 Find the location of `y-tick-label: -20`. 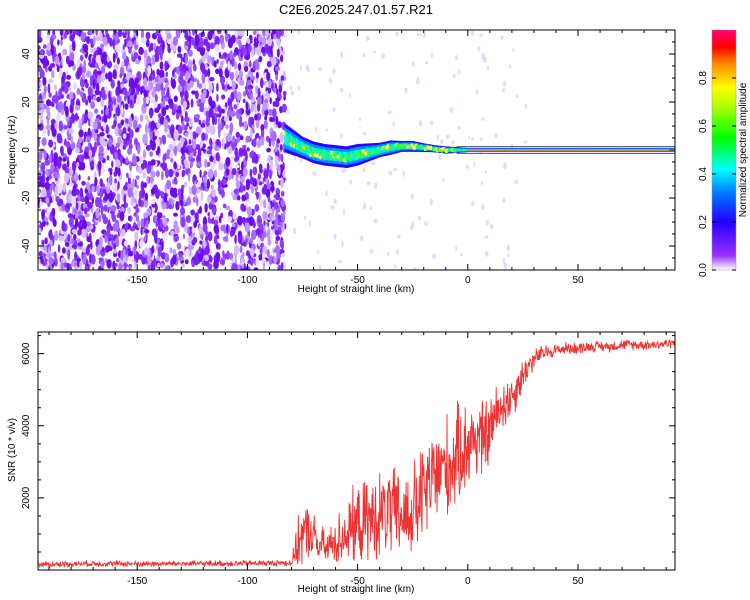

y-tick-label: -20 is located at coordinates (26, 197).